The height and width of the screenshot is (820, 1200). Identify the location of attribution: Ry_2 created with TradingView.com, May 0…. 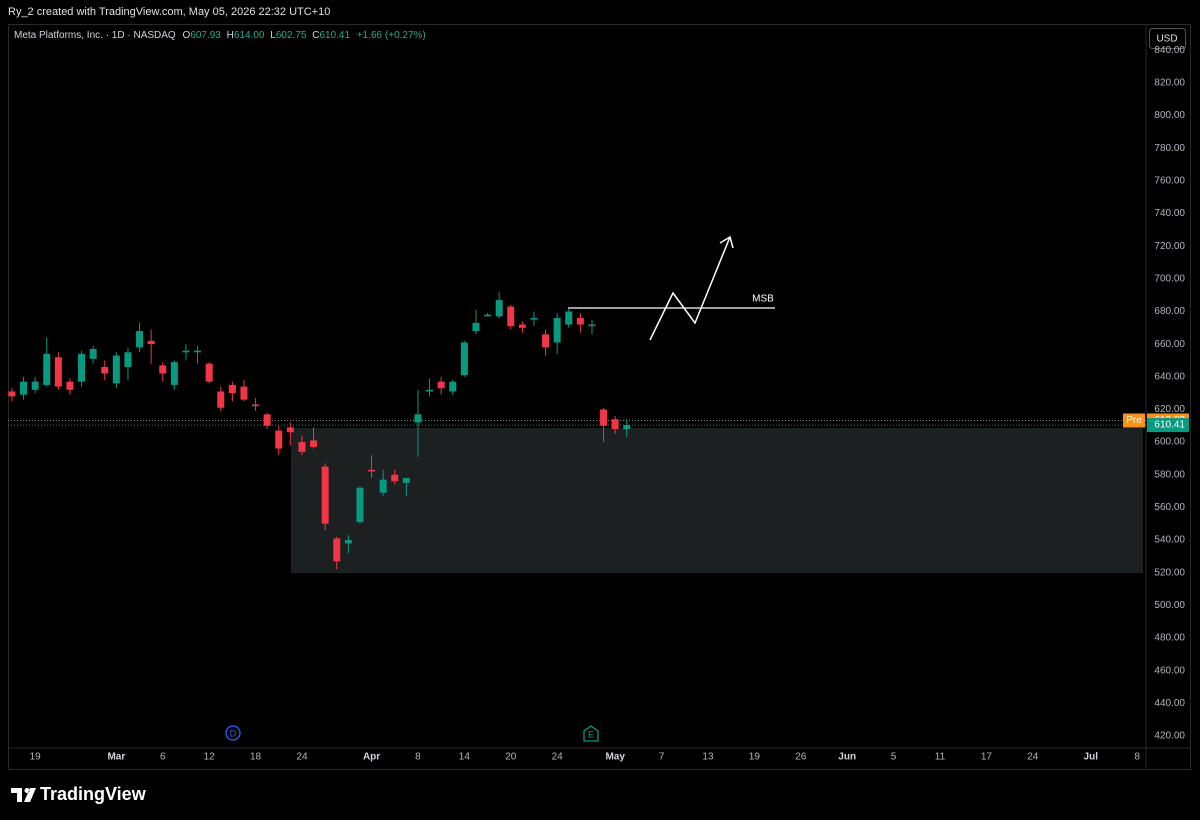
(169, 12).